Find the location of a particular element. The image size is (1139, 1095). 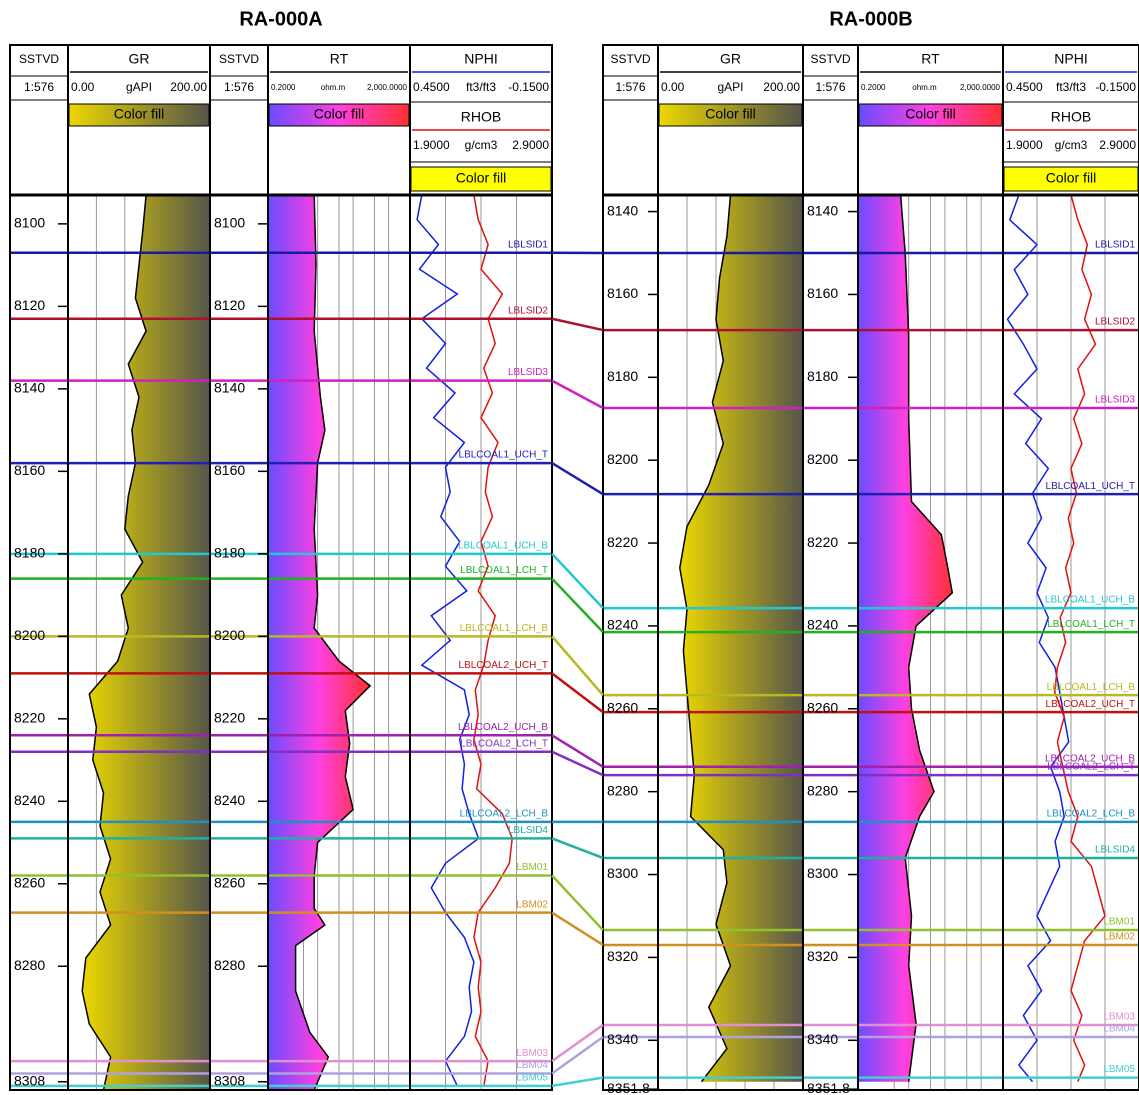

top-label: LBLSID3 is located at coordinates (528, 372).